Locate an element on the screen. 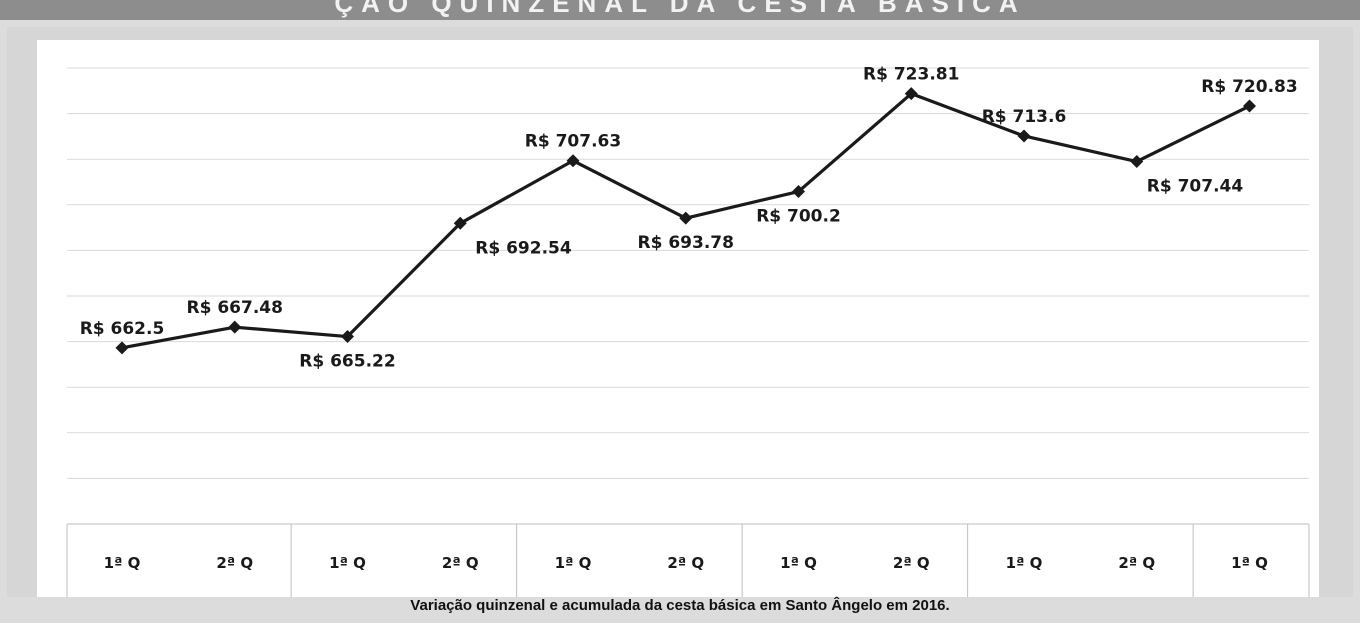 The width and height of the screenshot is (1360, 623). data-label: R$ 720.83 is located at coordinates (1249, 87).